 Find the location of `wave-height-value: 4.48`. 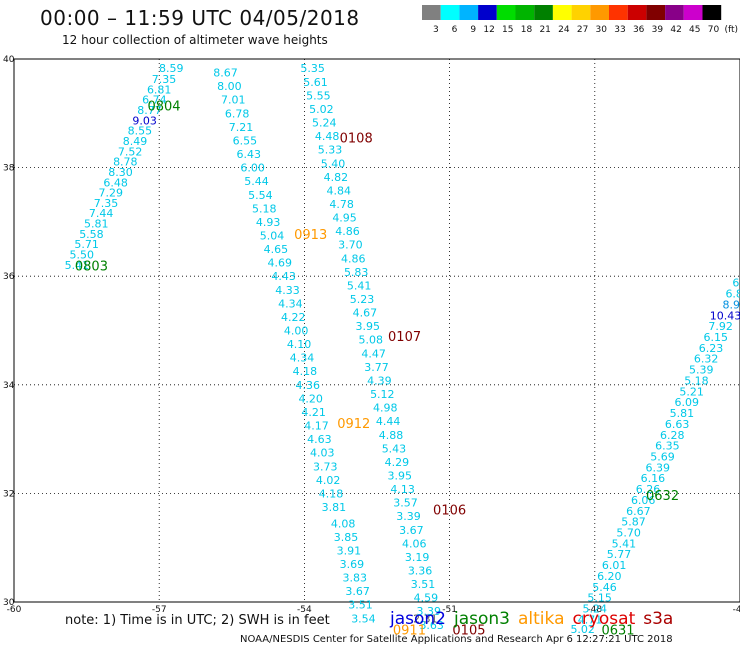

wave-height-value: 4.48 is located at coordinates (327, 136).